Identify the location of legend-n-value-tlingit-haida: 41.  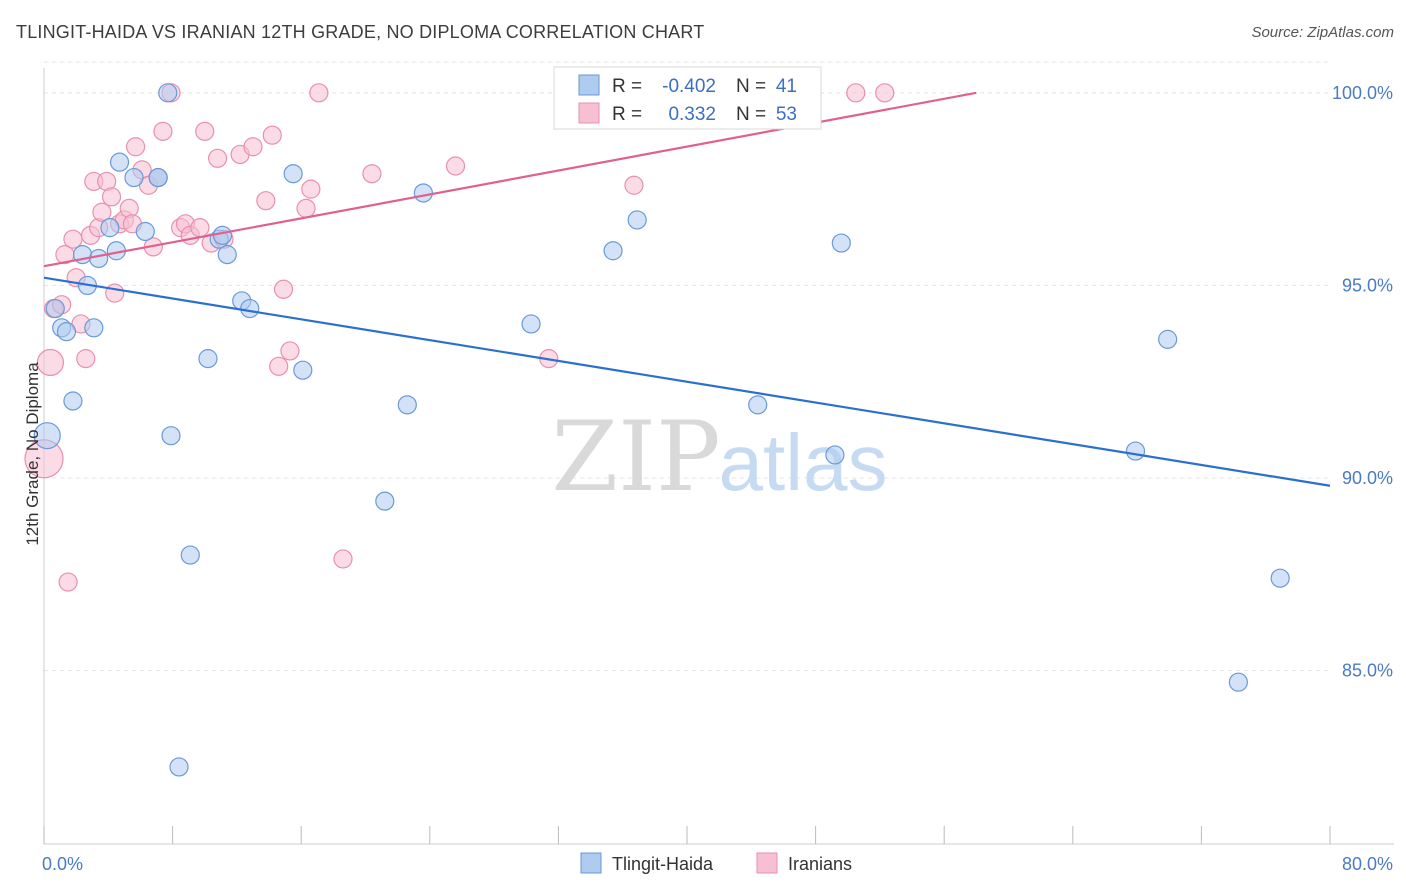
(786, 86).